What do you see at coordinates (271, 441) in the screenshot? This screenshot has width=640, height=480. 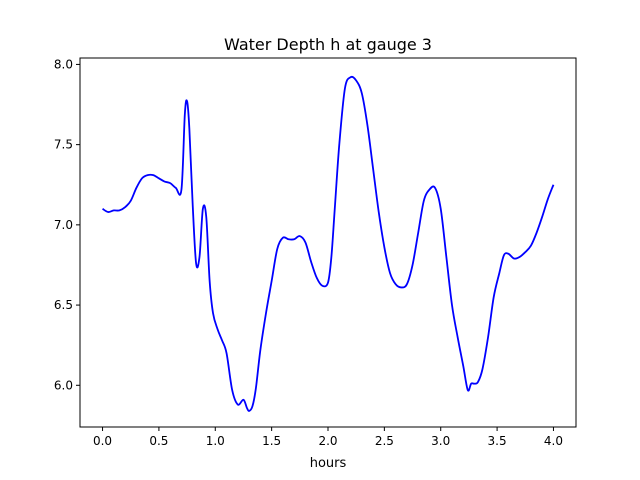 I see `x-tick-label: 1.5` at bounding box center [271, 441].